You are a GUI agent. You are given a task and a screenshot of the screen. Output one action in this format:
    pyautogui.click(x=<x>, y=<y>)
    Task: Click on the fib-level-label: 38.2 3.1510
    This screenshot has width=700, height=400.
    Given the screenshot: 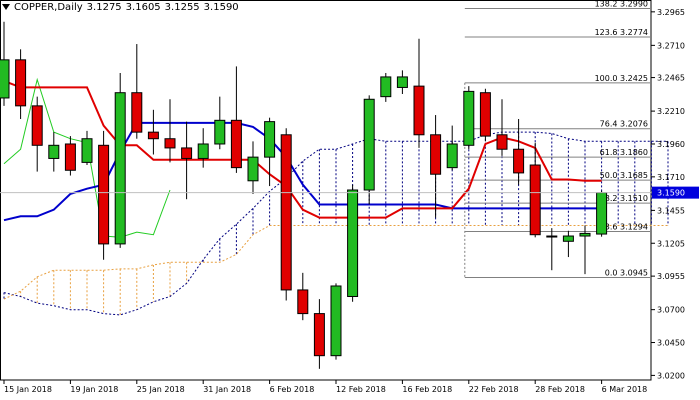 What is the action you would take?
    pyautogui.click(x=624, y=198)
    